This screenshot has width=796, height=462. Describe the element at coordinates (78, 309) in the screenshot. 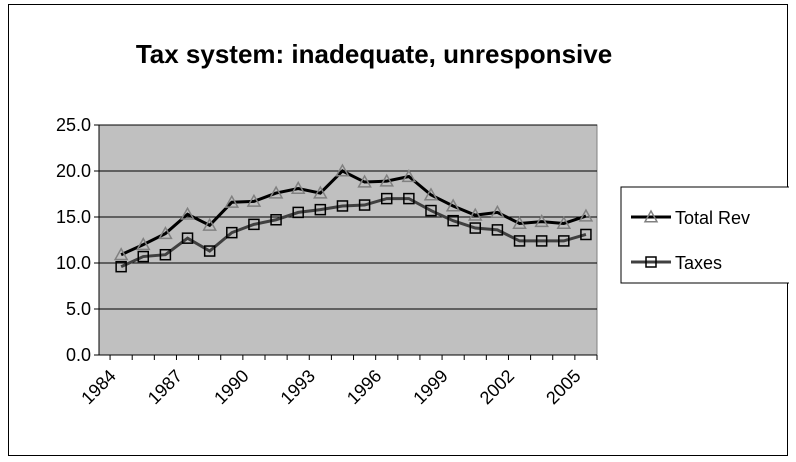

I see `y-tick-label: 5.0` at that location.